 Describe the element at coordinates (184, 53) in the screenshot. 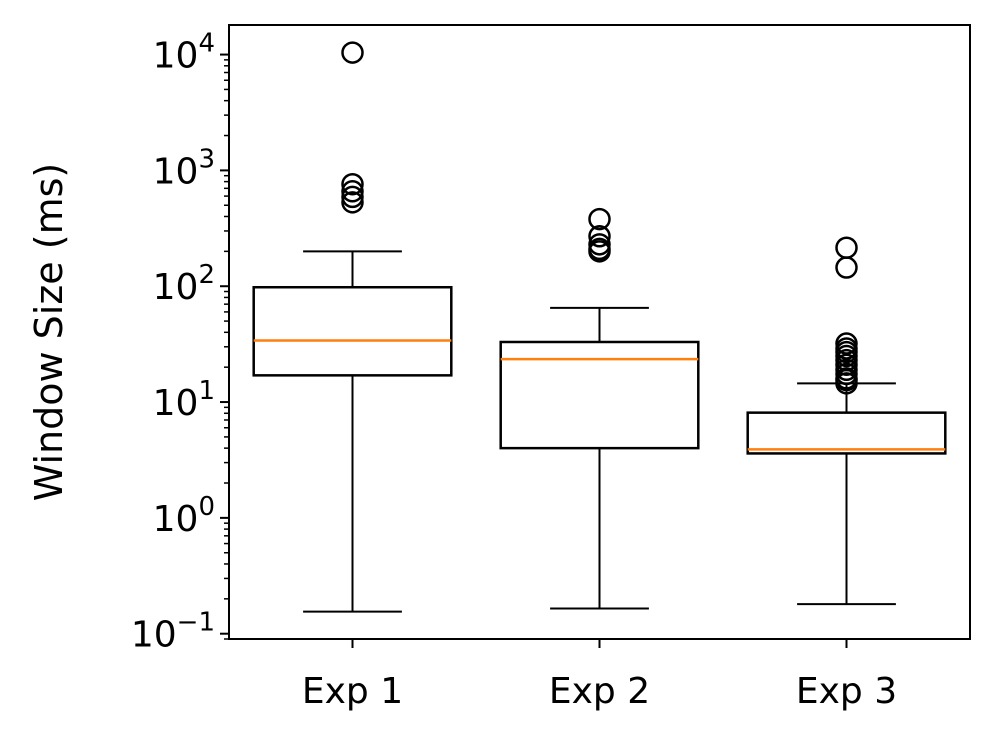

I see `y-tick-label: 10⁴` at that location.